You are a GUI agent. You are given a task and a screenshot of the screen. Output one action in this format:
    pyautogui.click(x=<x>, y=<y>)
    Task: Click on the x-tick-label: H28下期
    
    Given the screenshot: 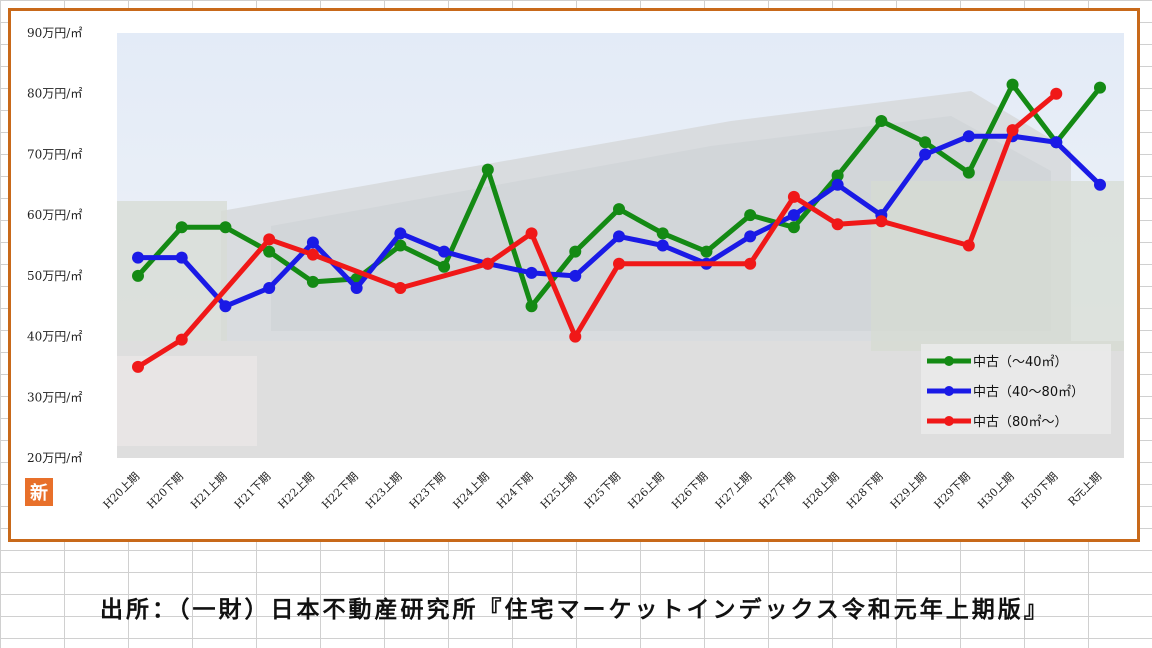 What is the action you would take?
    pyautogui.click(x=864, y=490)
    